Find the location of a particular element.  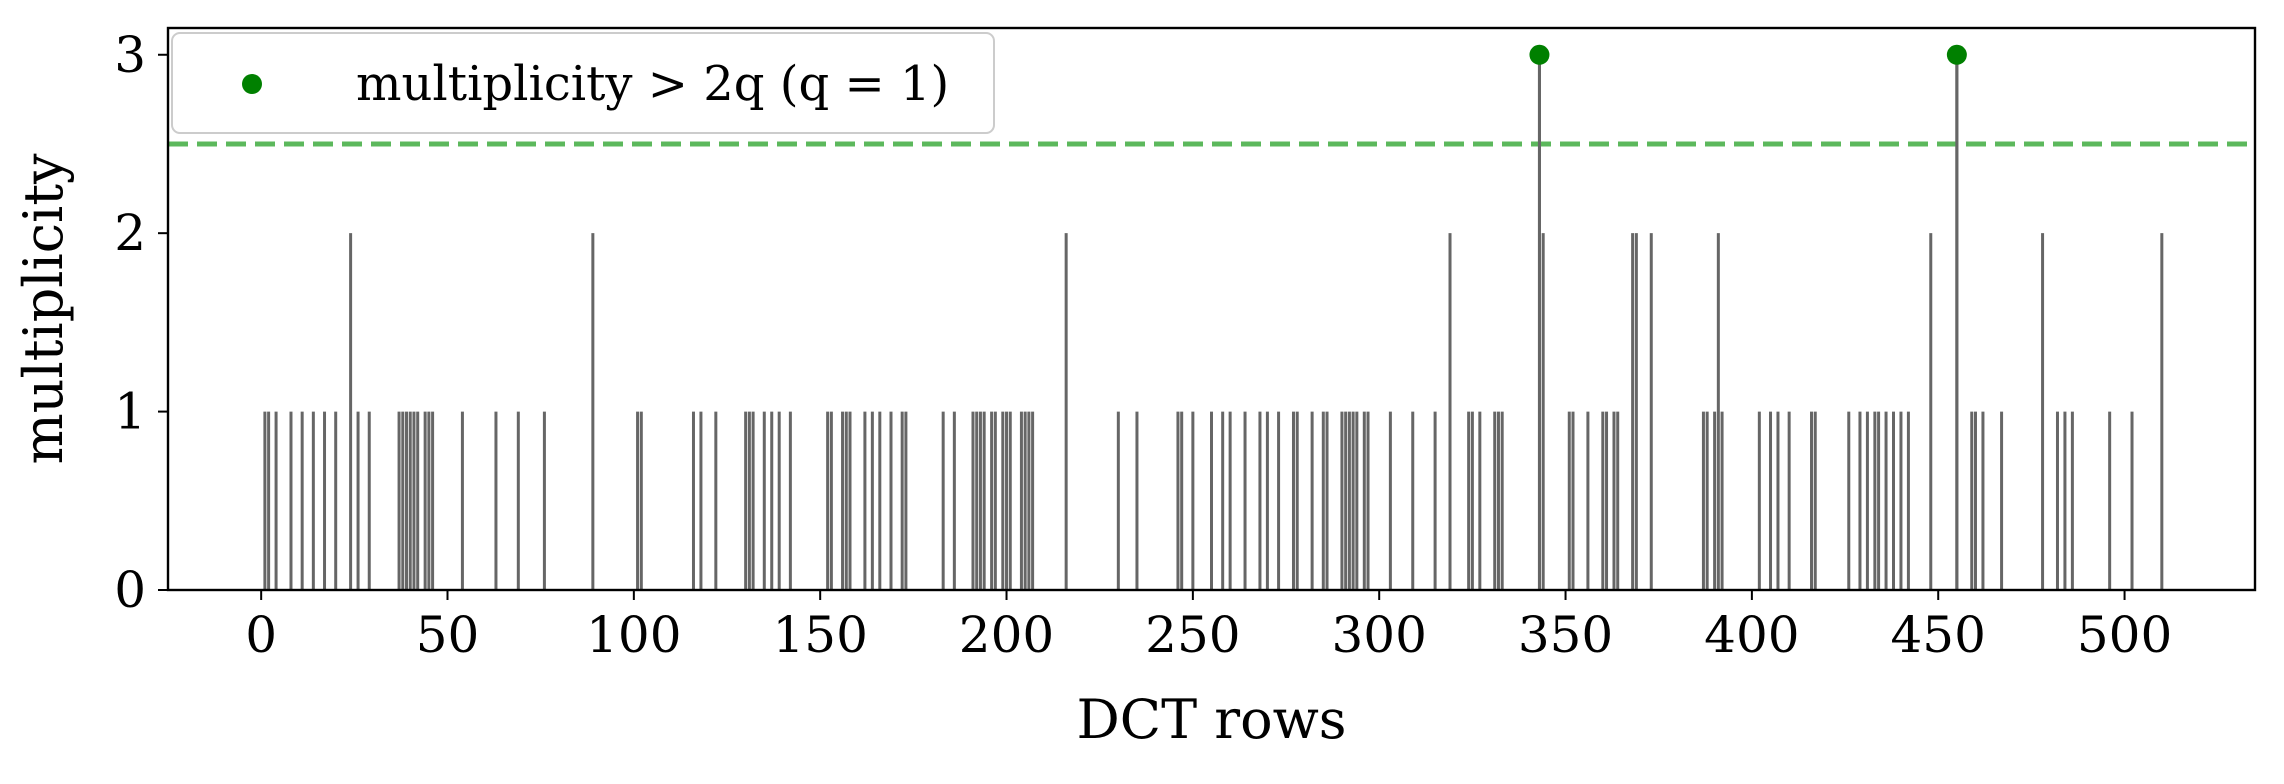

x-tick-label: 450 is located at coordinates (1938, 635).